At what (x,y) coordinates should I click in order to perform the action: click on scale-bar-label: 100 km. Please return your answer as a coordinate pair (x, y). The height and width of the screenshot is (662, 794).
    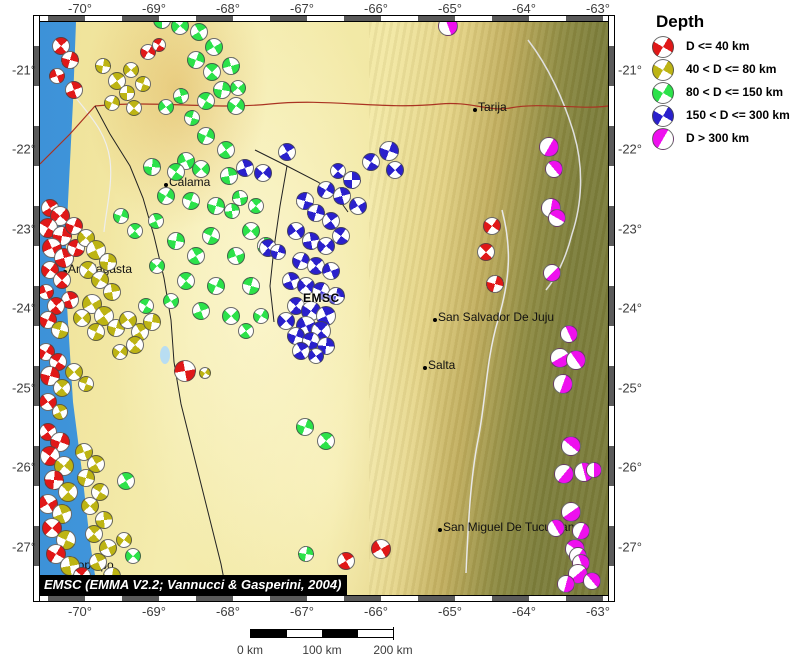
    Looking at the image, I should click on (322, 650).